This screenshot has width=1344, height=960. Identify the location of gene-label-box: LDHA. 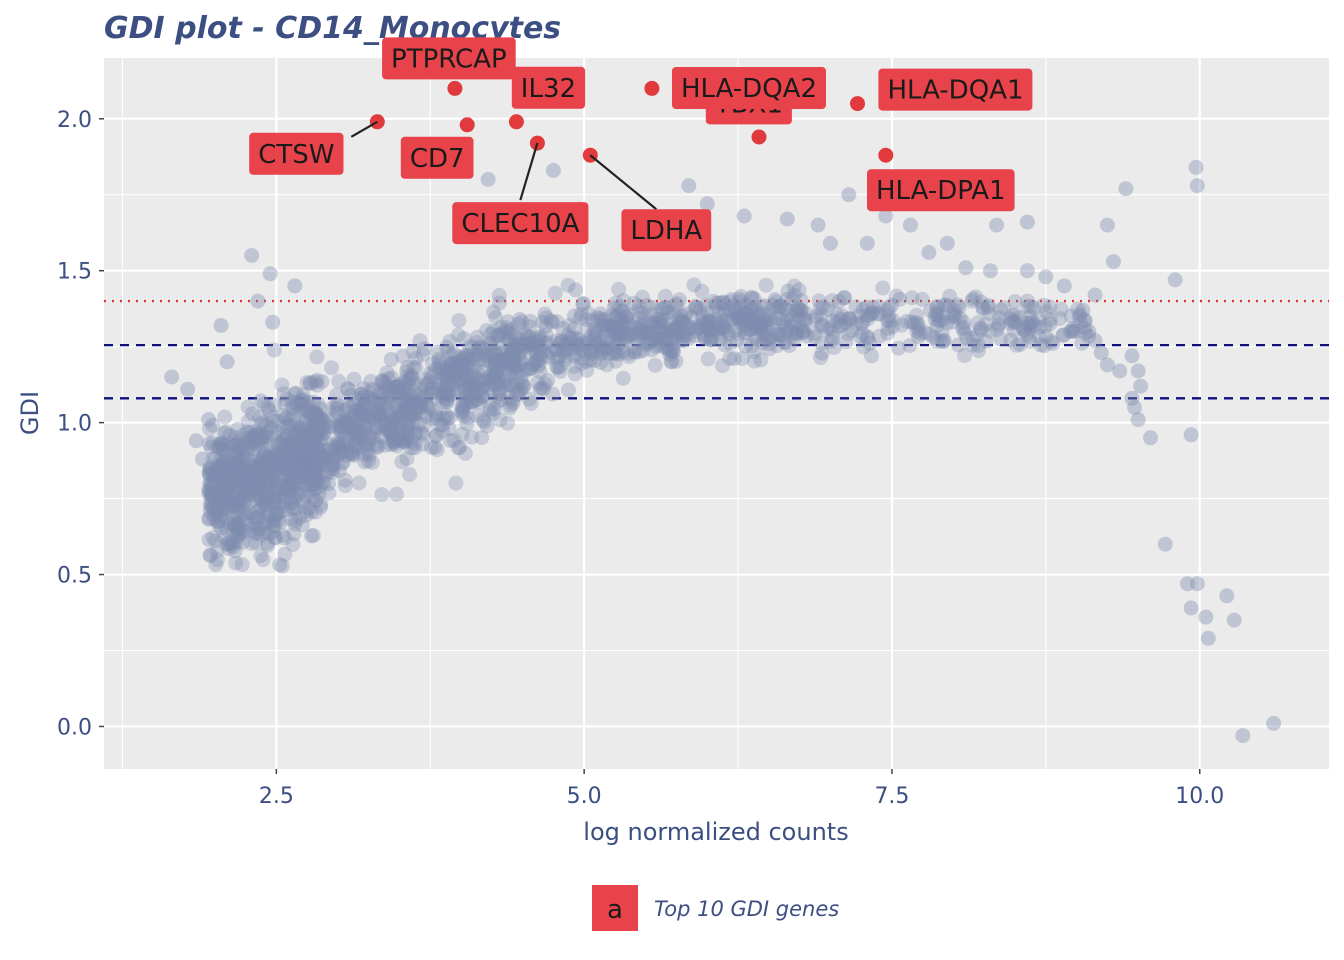
(666, 230).